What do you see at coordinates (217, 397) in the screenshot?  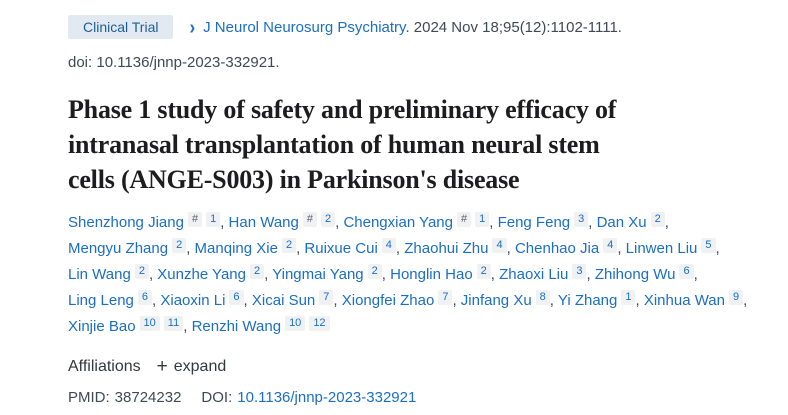 I see `doi-label: DOI:` at bounding box center [217, 397].